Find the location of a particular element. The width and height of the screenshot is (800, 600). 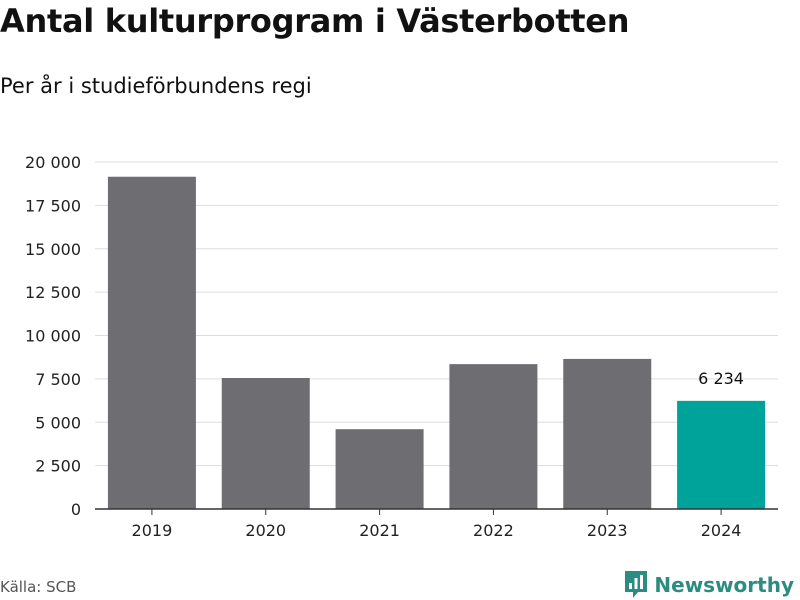

y-tick-label: 7 500 is located at coordinates (58, 379).